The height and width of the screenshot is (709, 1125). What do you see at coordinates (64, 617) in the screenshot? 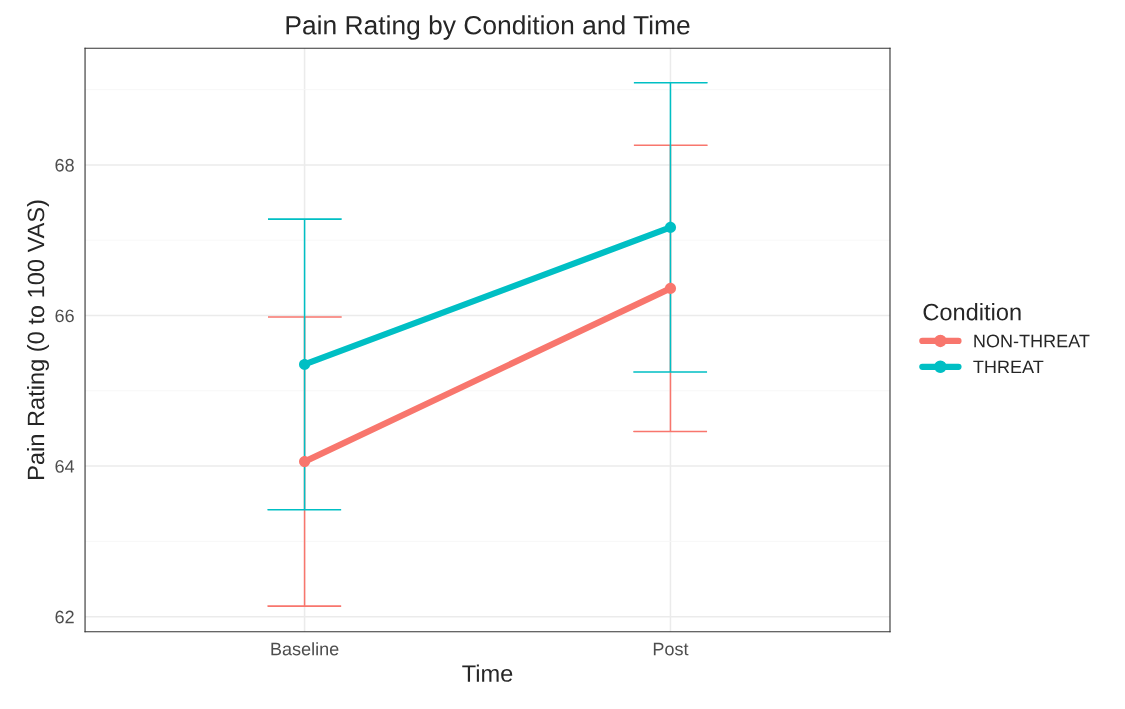
I see `y-tick-label: 62` at bounding box center [64, 617].